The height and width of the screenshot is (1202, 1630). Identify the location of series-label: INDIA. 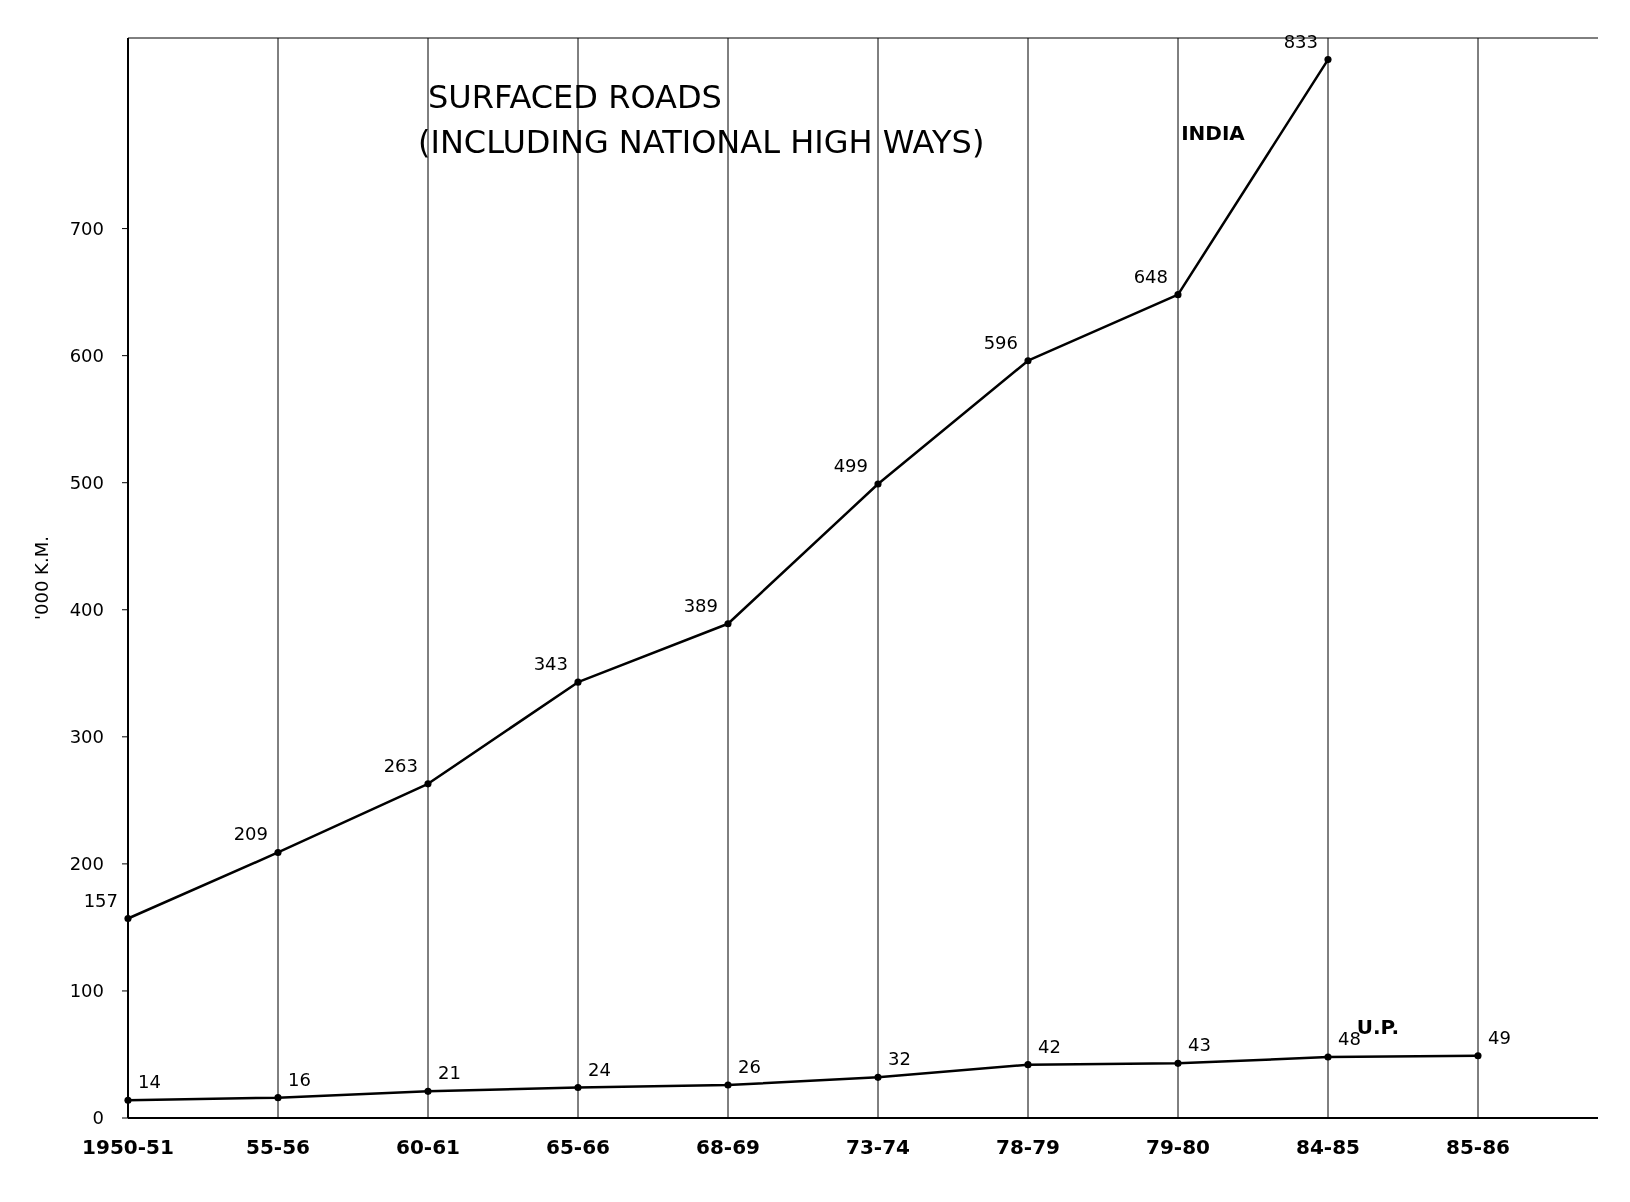
(1213, 132).